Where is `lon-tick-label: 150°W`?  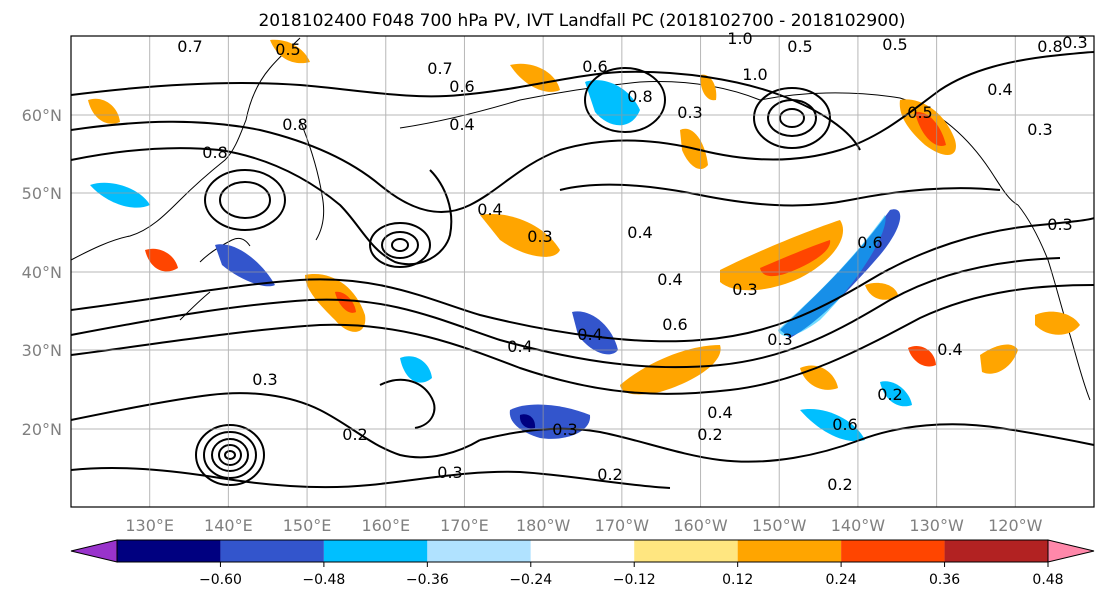
lon-tick-label: 150°W is located at coordinates (779, 525).